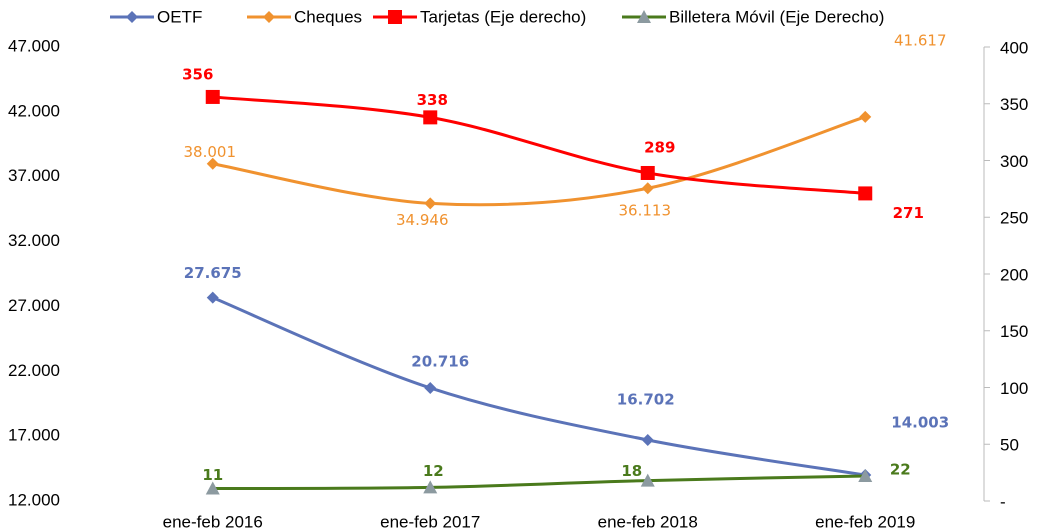 The image size is (1039, 532). What do you see at coordinates (213, 273) in the screenshot?
I see `data-label: 27.675` at bounding box center [213, 273].